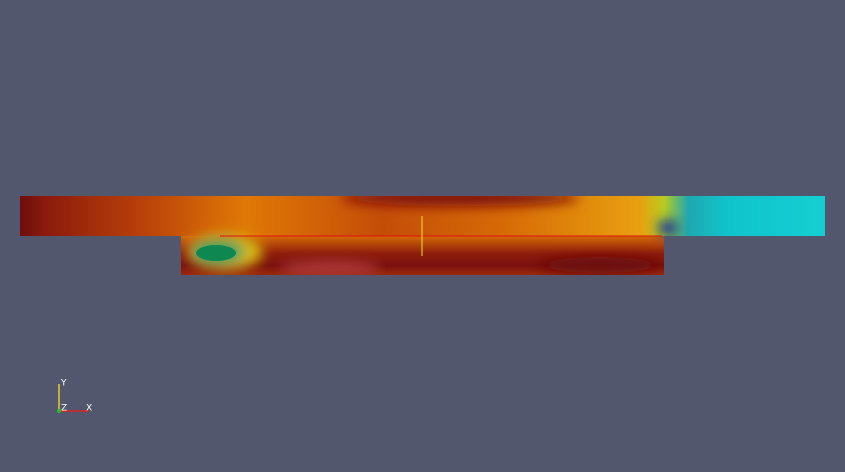  Describe the element at coordinates (63, 384) in the screenshot. I see `y-axis-label: Y` at that location.